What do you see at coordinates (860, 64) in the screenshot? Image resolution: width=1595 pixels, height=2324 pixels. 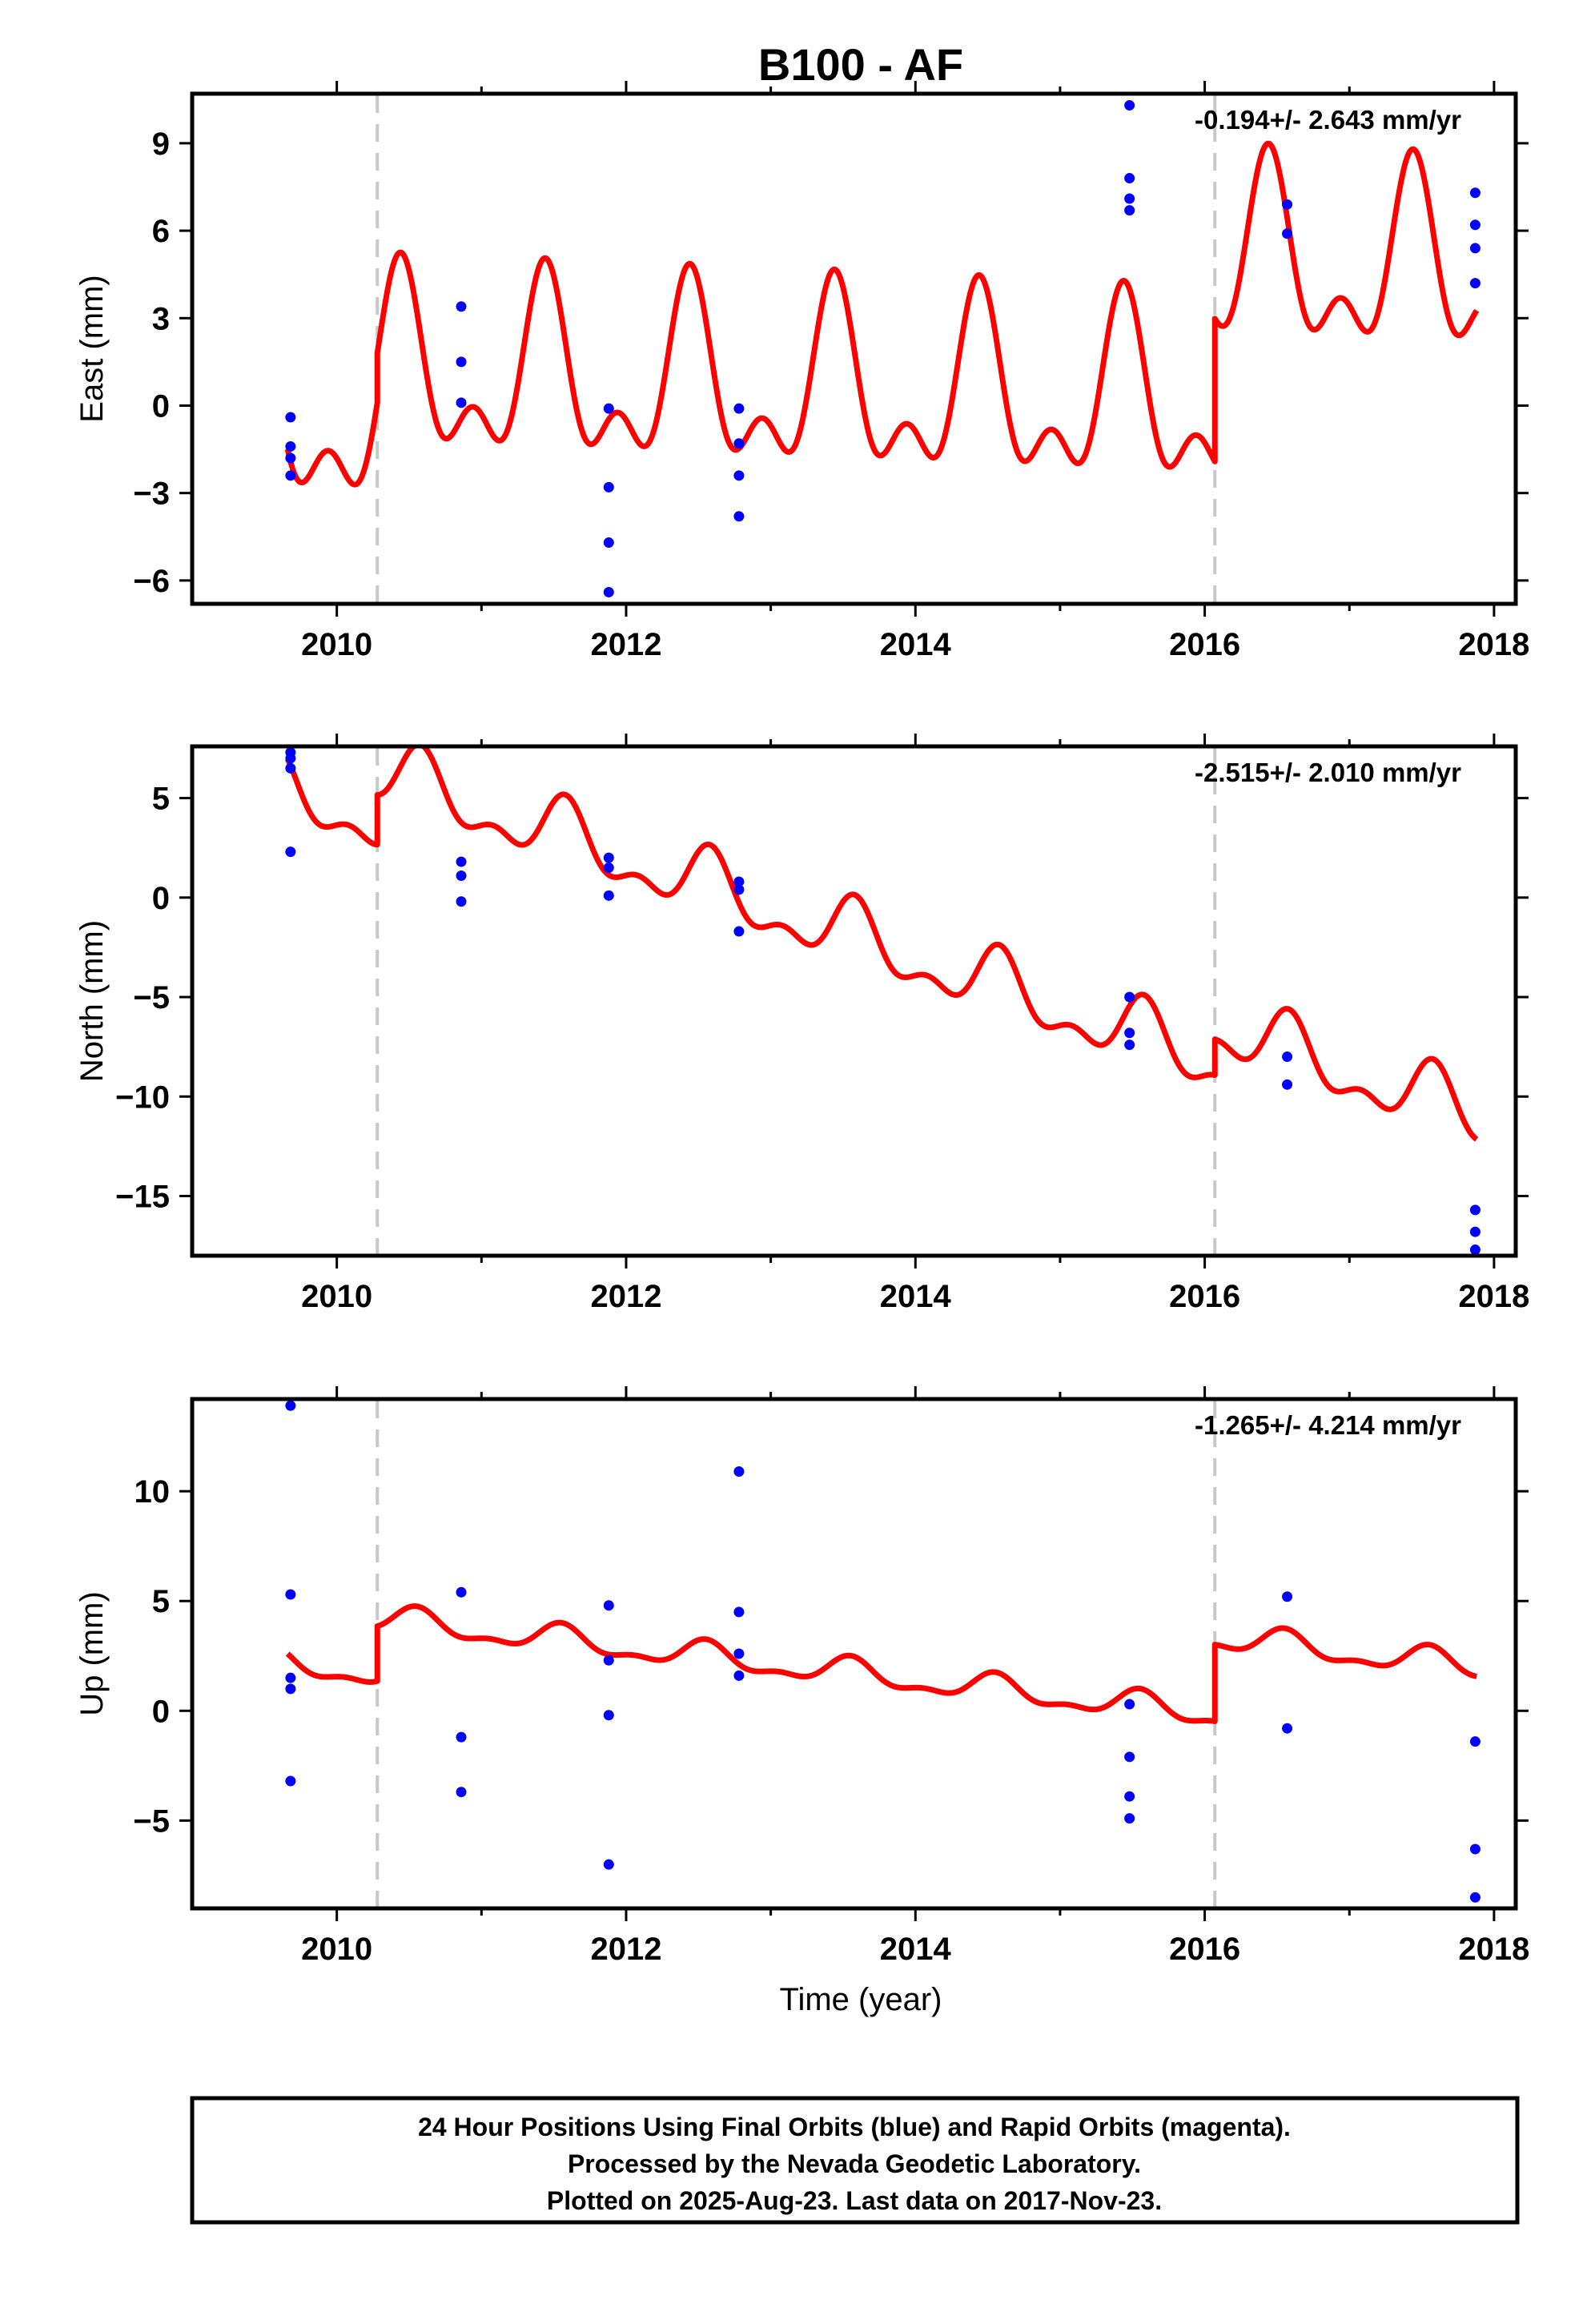 I see `chart-title: B100 - AF` at bounding box center [860, 64].